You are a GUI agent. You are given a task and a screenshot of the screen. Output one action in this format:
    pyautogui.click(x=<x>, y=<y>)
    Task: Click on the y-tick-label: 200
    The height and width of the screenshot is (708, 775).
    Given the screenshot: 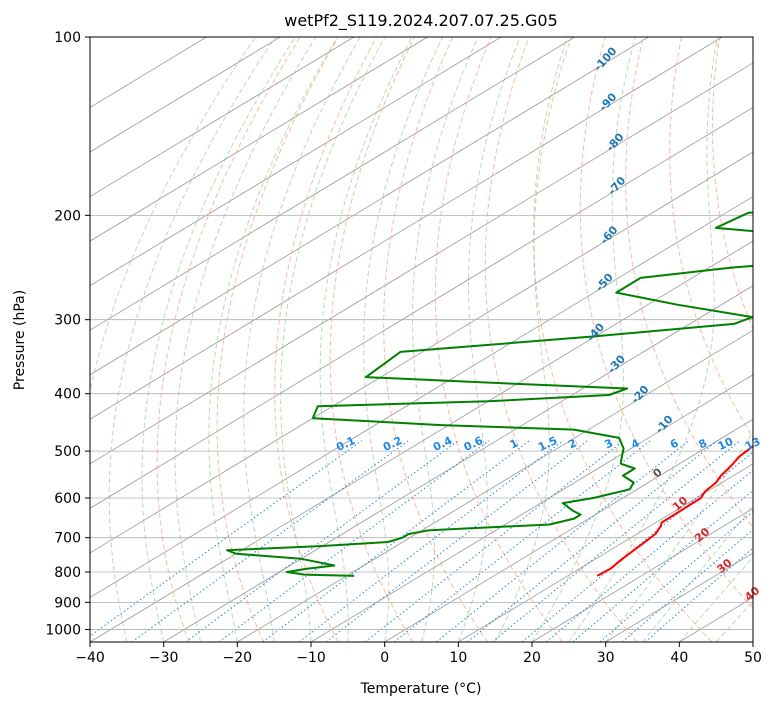 What is the action you would take?
    pyautogui.click(x=67, y=216)
    